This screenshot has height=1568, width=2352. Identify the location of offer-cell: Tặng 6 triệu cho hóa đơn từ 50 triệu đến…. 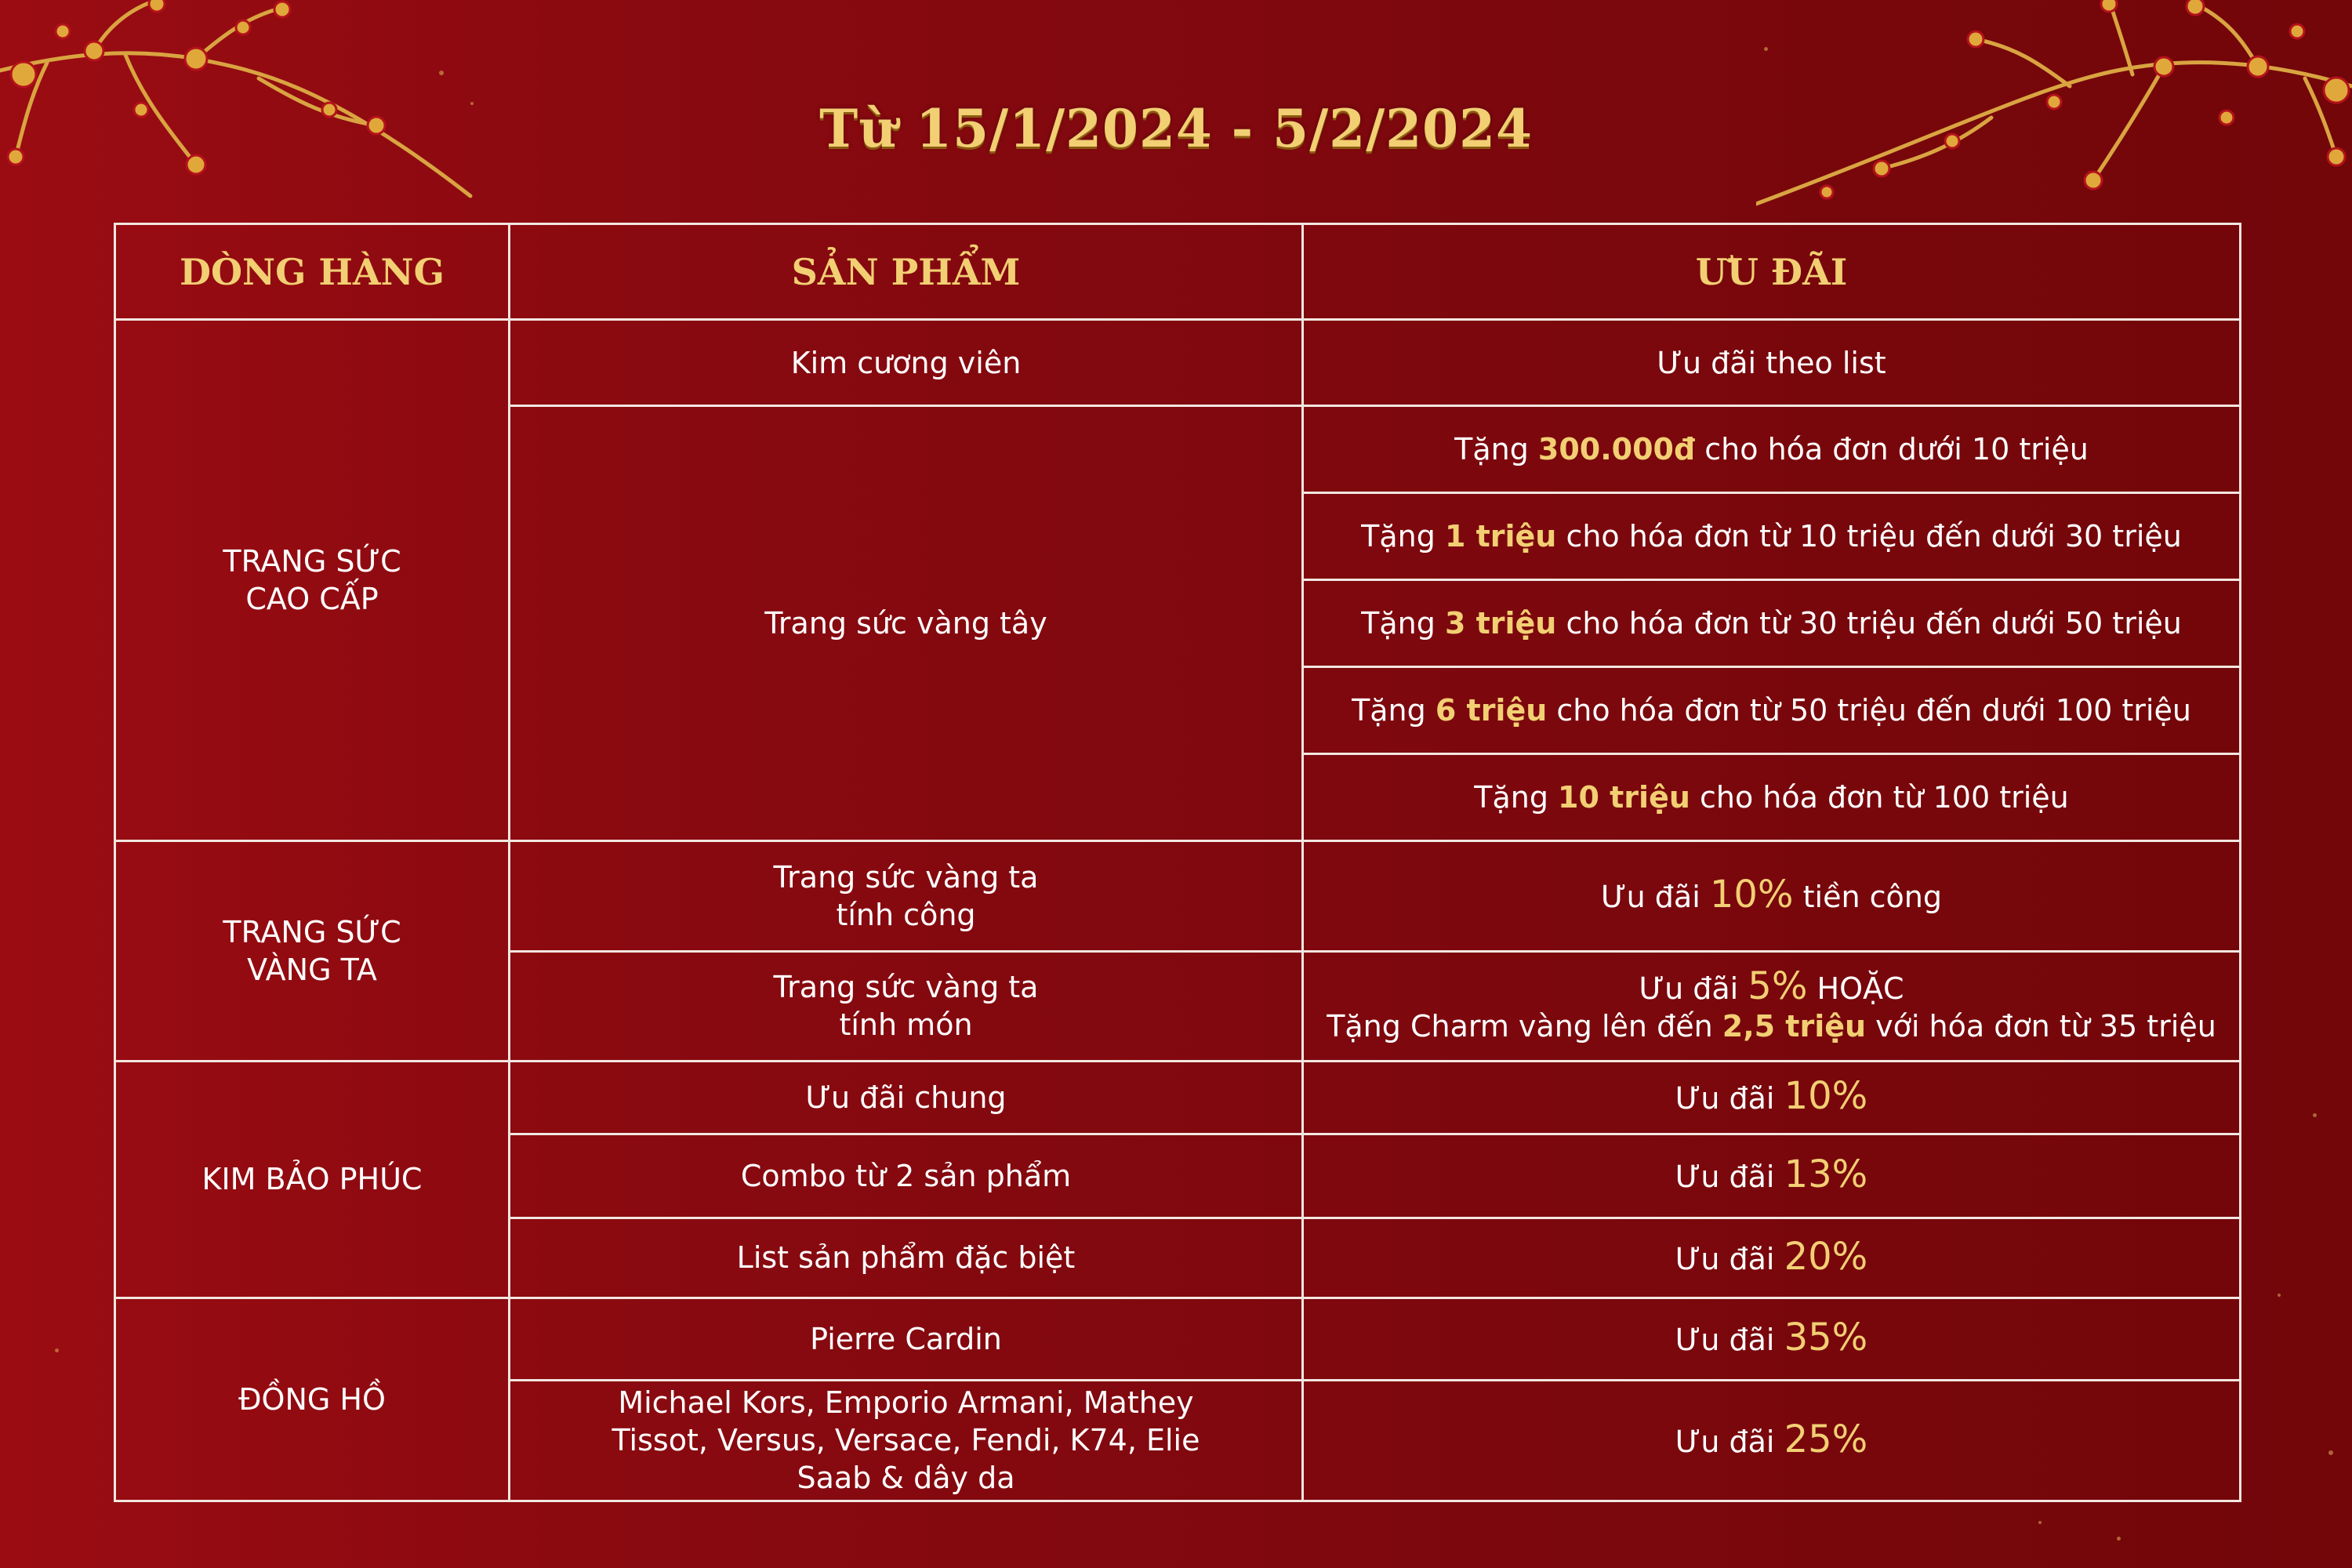
(1771, 711).